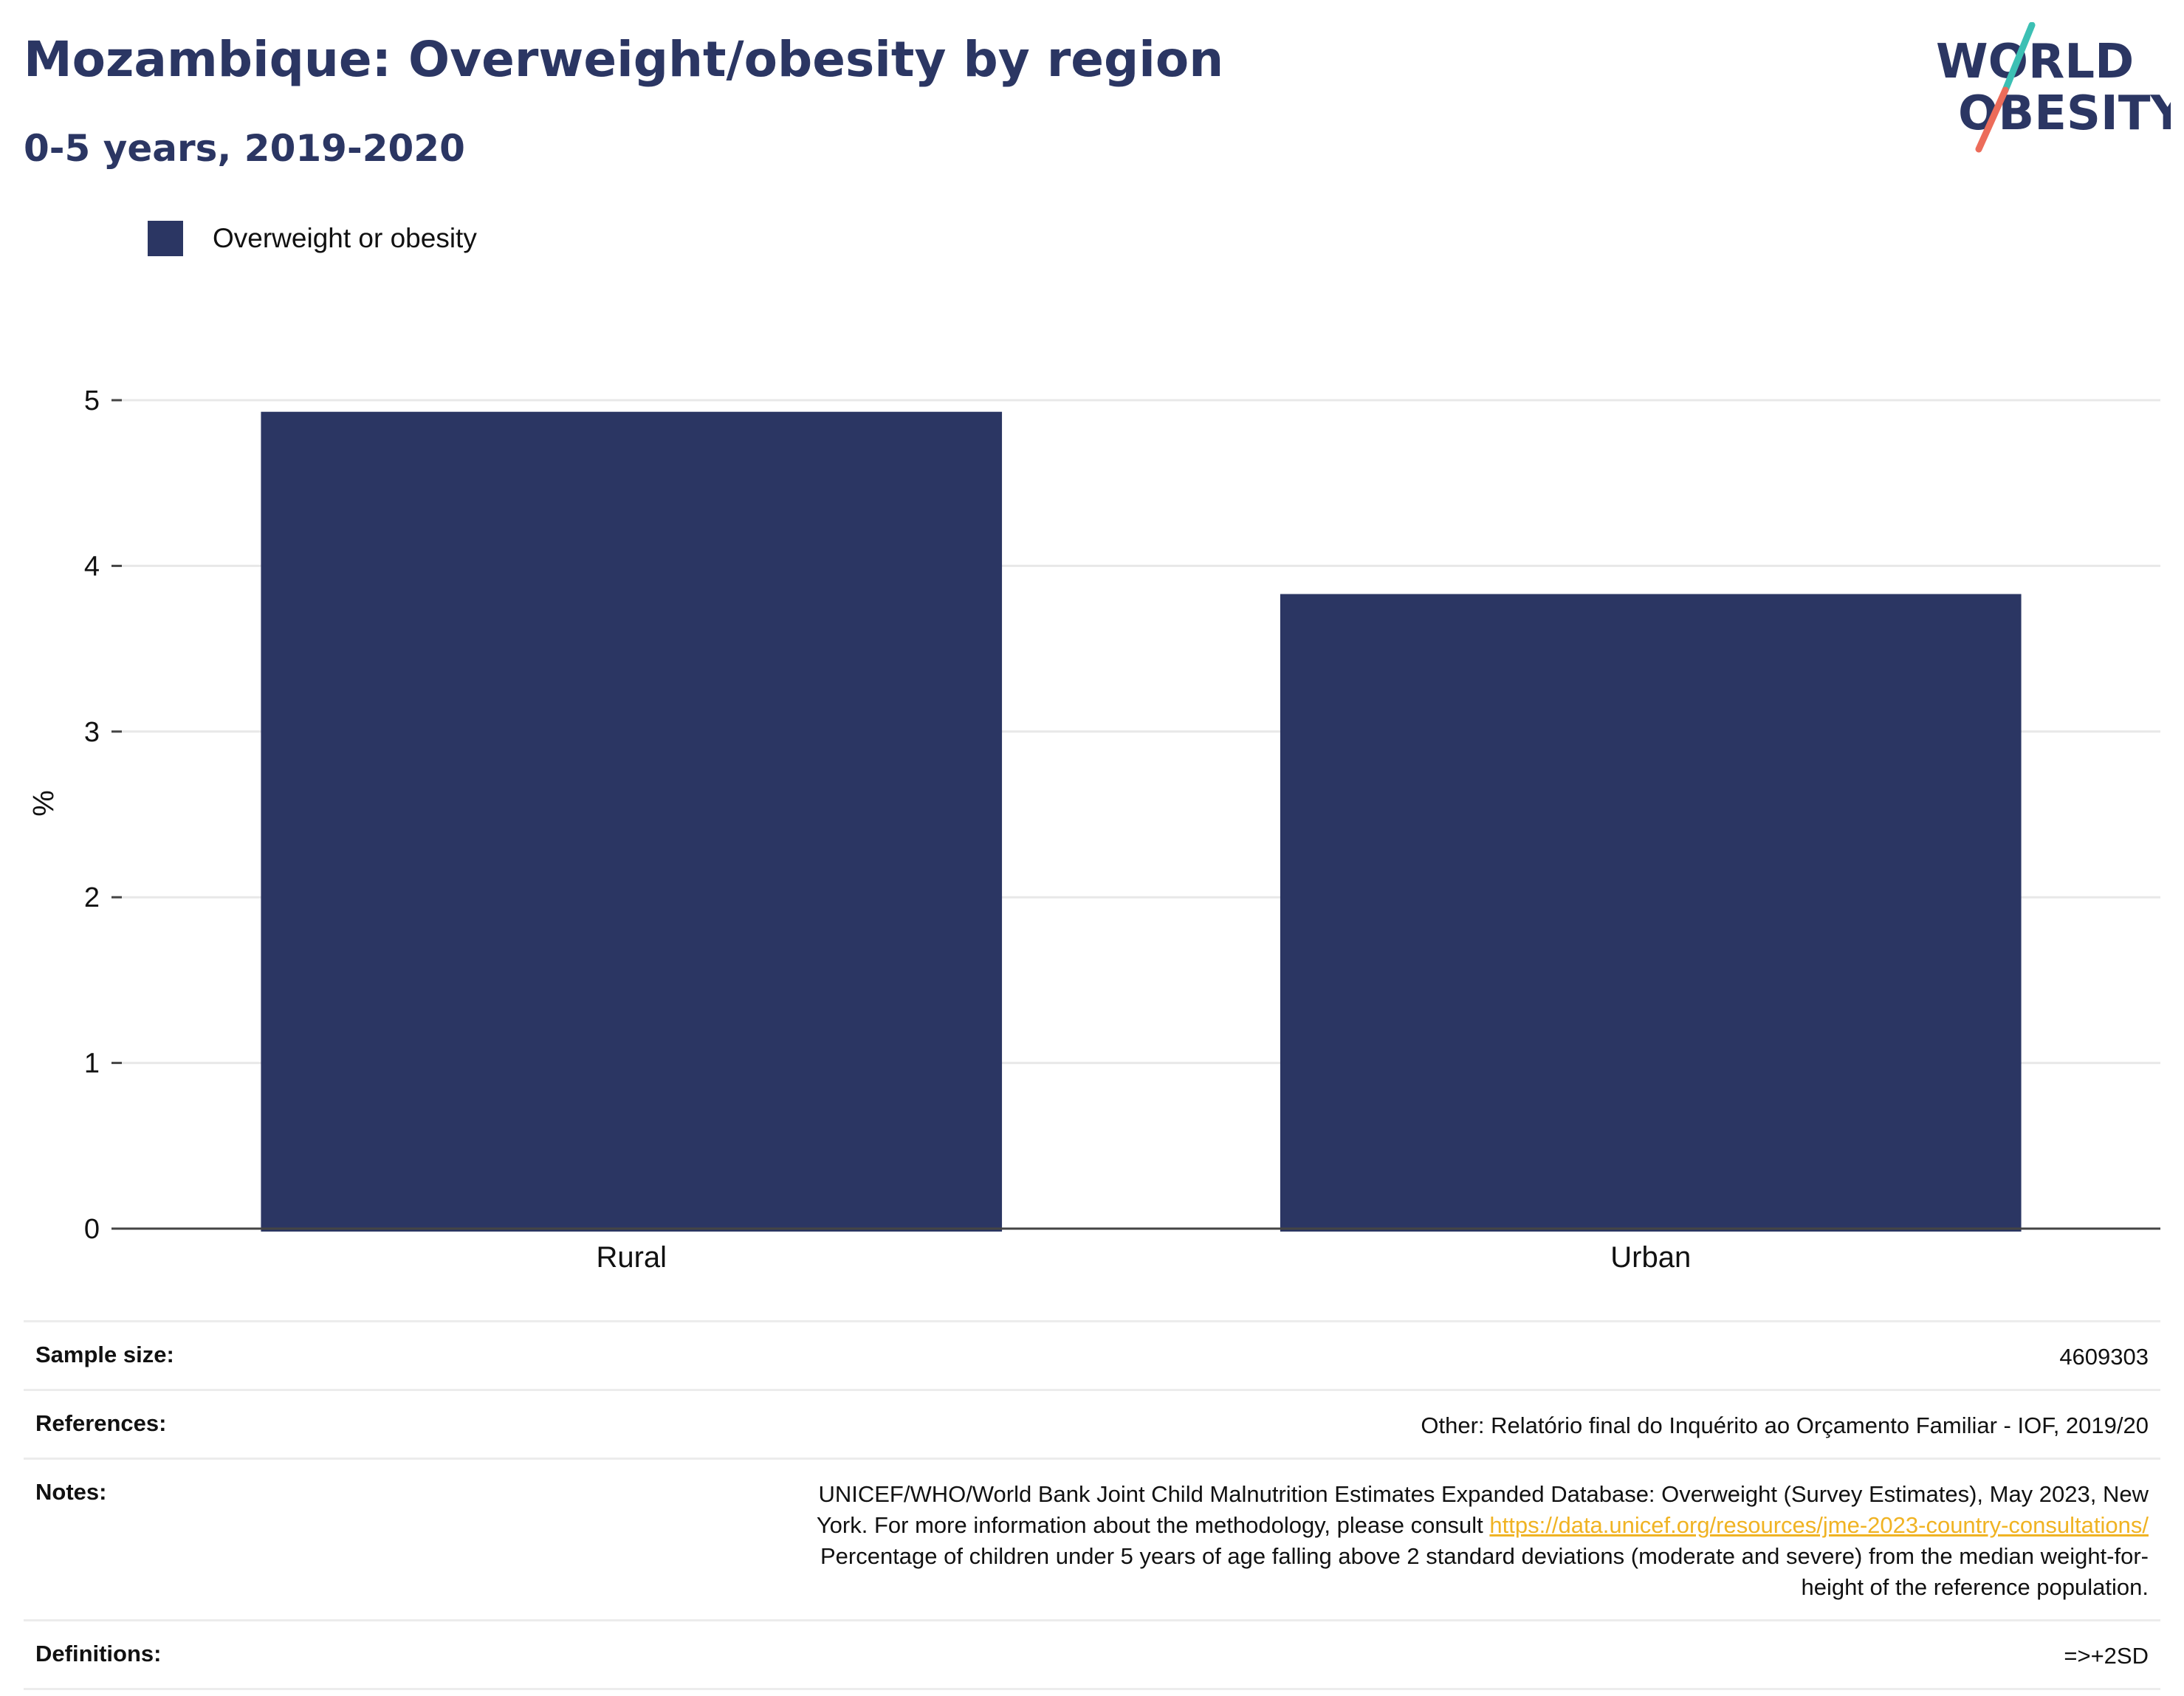 This screenshot has width=2184, height=1696. I want to click on world-obesity-logo: WORLD OBESITY, so click(2053, 87).